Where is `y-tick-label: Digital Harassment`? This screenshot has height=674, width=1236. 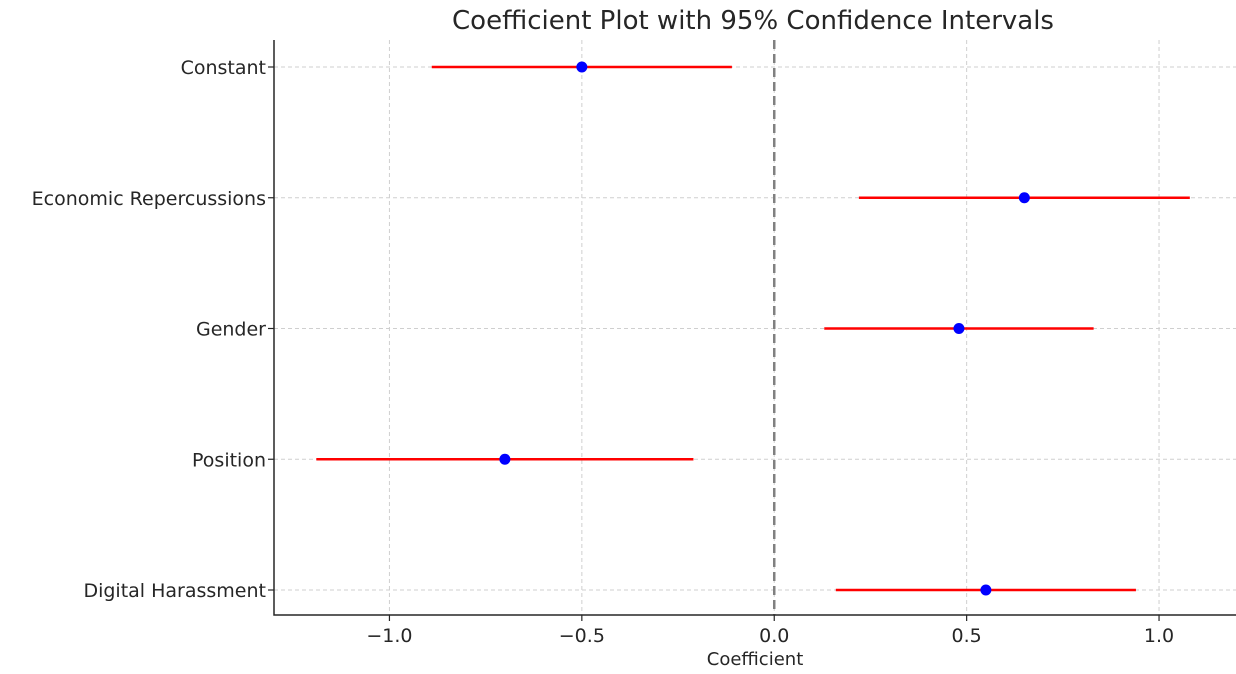
y-tick-label: Digital Harassment is located at coordinates (174, 591).